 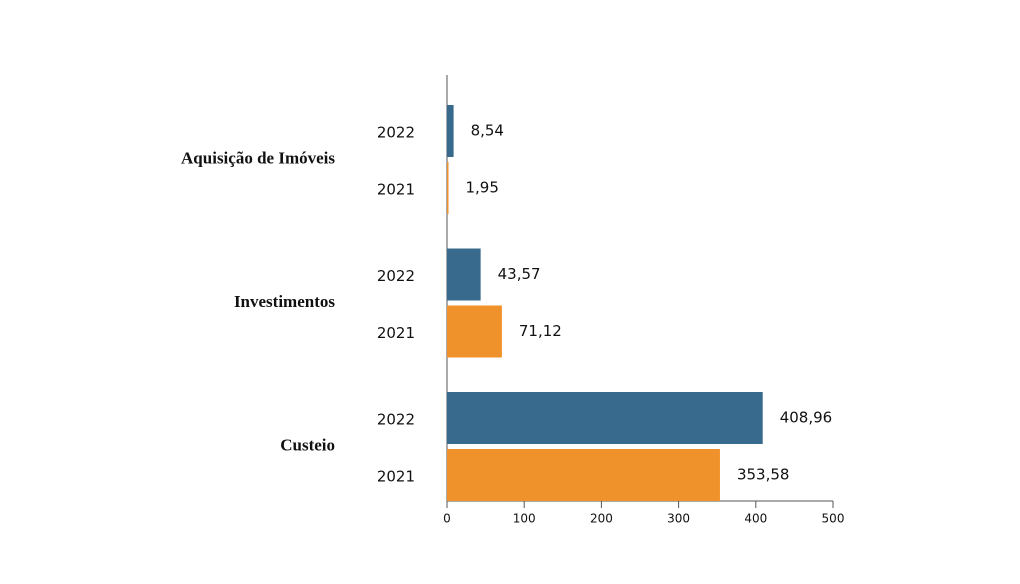 What do you see at coordinates (519, 274) in the screenshot?
I see `value-label: 43,57` at bounding box center [519, 274].